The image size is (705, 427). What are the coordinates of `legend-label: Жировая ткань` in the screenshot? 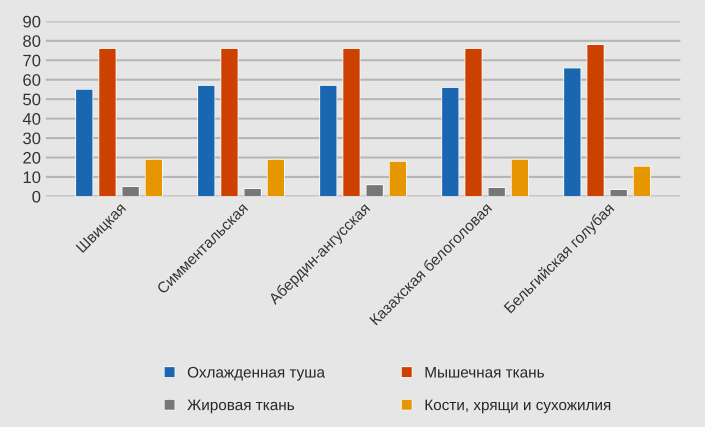 It's located at (240, 407).